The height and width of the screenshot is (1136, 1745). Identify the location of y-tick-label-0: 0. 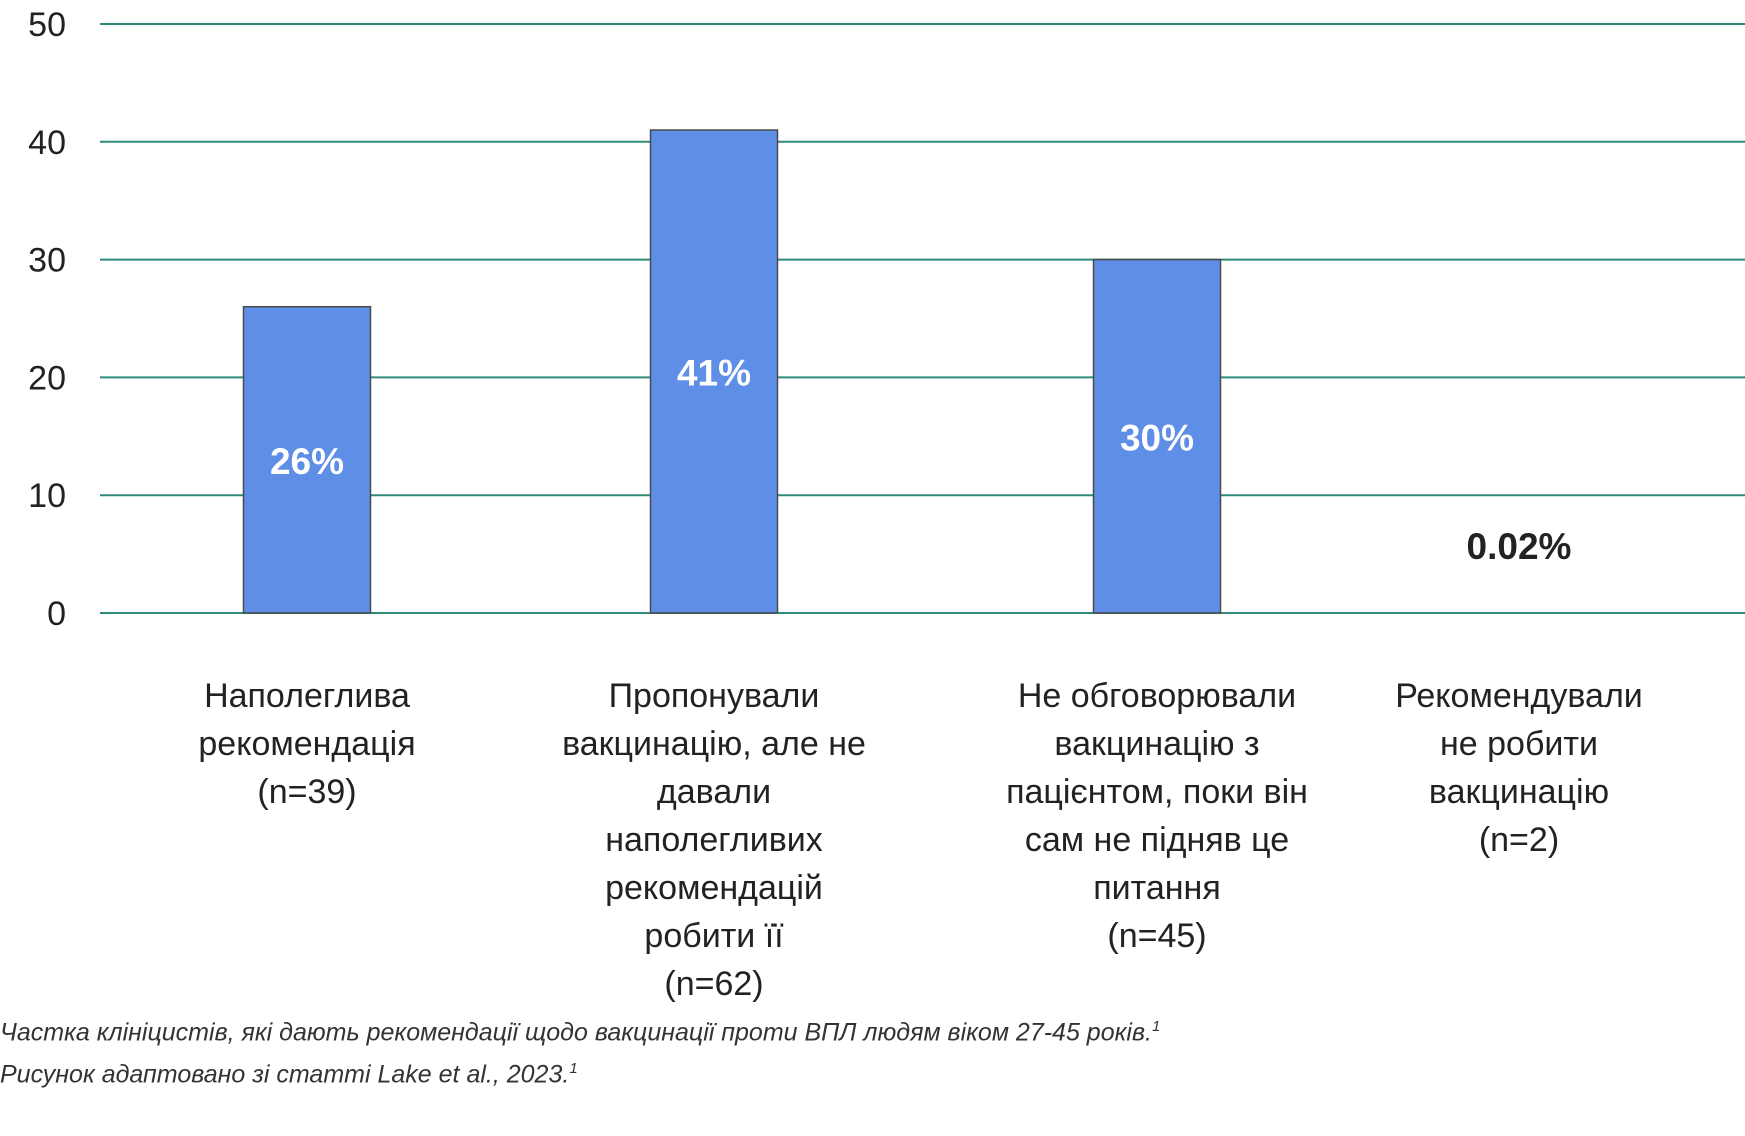
(56, 614).